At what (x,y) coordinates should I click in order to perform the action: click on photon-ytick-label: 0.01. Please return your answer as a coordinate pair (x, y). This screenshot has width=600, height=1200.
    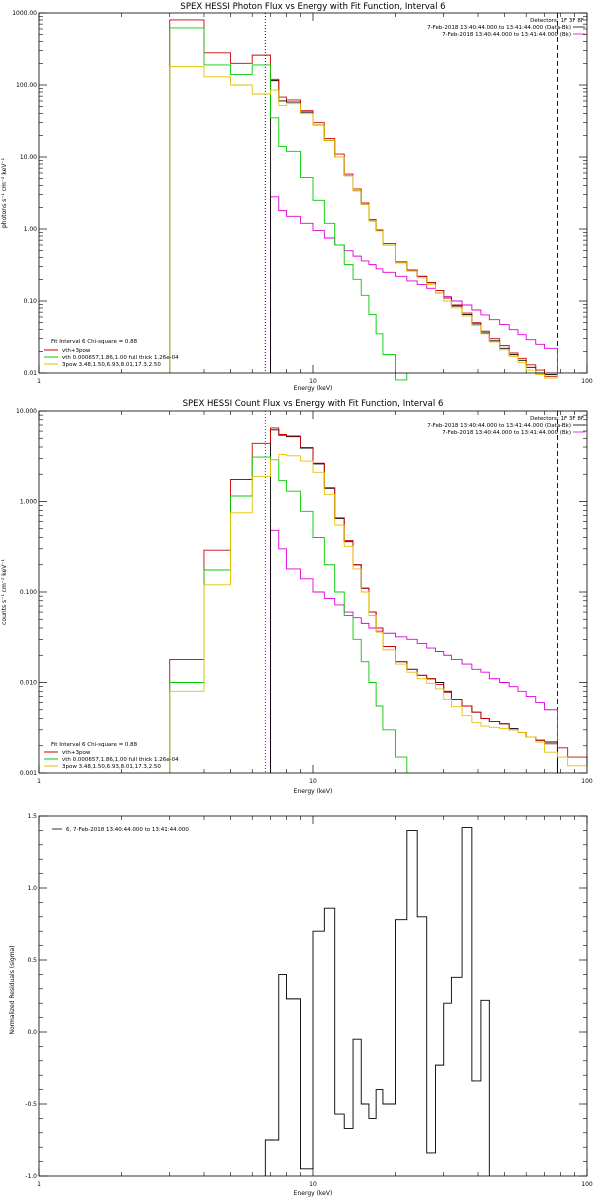
    Looking at the image, I should click on (31, 373).